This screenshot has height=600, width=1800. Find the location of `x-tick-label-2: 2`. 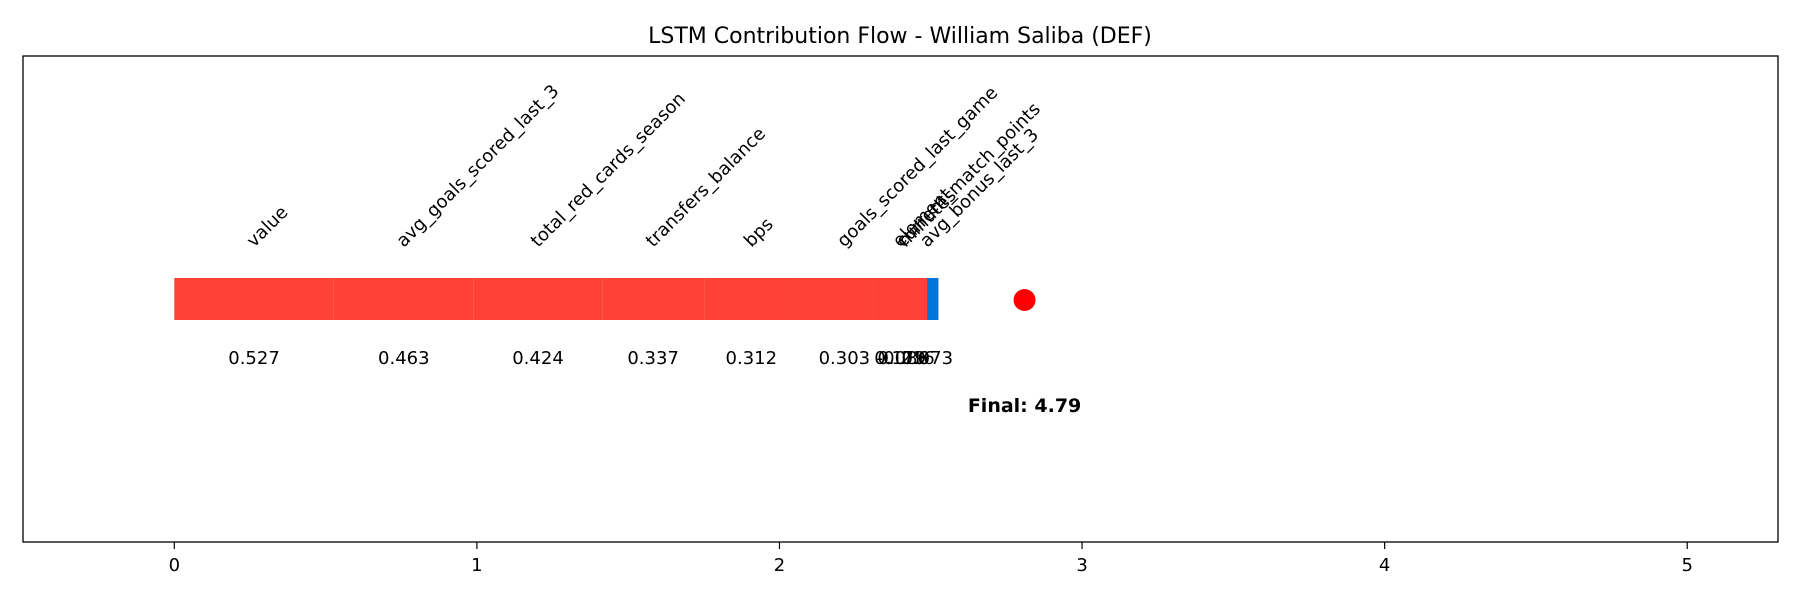

x-tick-label-2: 2 is located at coordinates (779, 565).